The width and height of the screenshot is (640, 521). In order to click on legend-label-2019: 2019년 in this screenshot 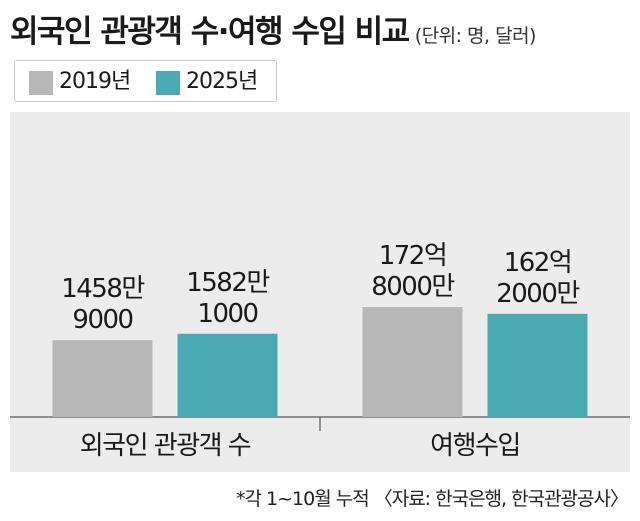, I will do `click(95, 81)`.